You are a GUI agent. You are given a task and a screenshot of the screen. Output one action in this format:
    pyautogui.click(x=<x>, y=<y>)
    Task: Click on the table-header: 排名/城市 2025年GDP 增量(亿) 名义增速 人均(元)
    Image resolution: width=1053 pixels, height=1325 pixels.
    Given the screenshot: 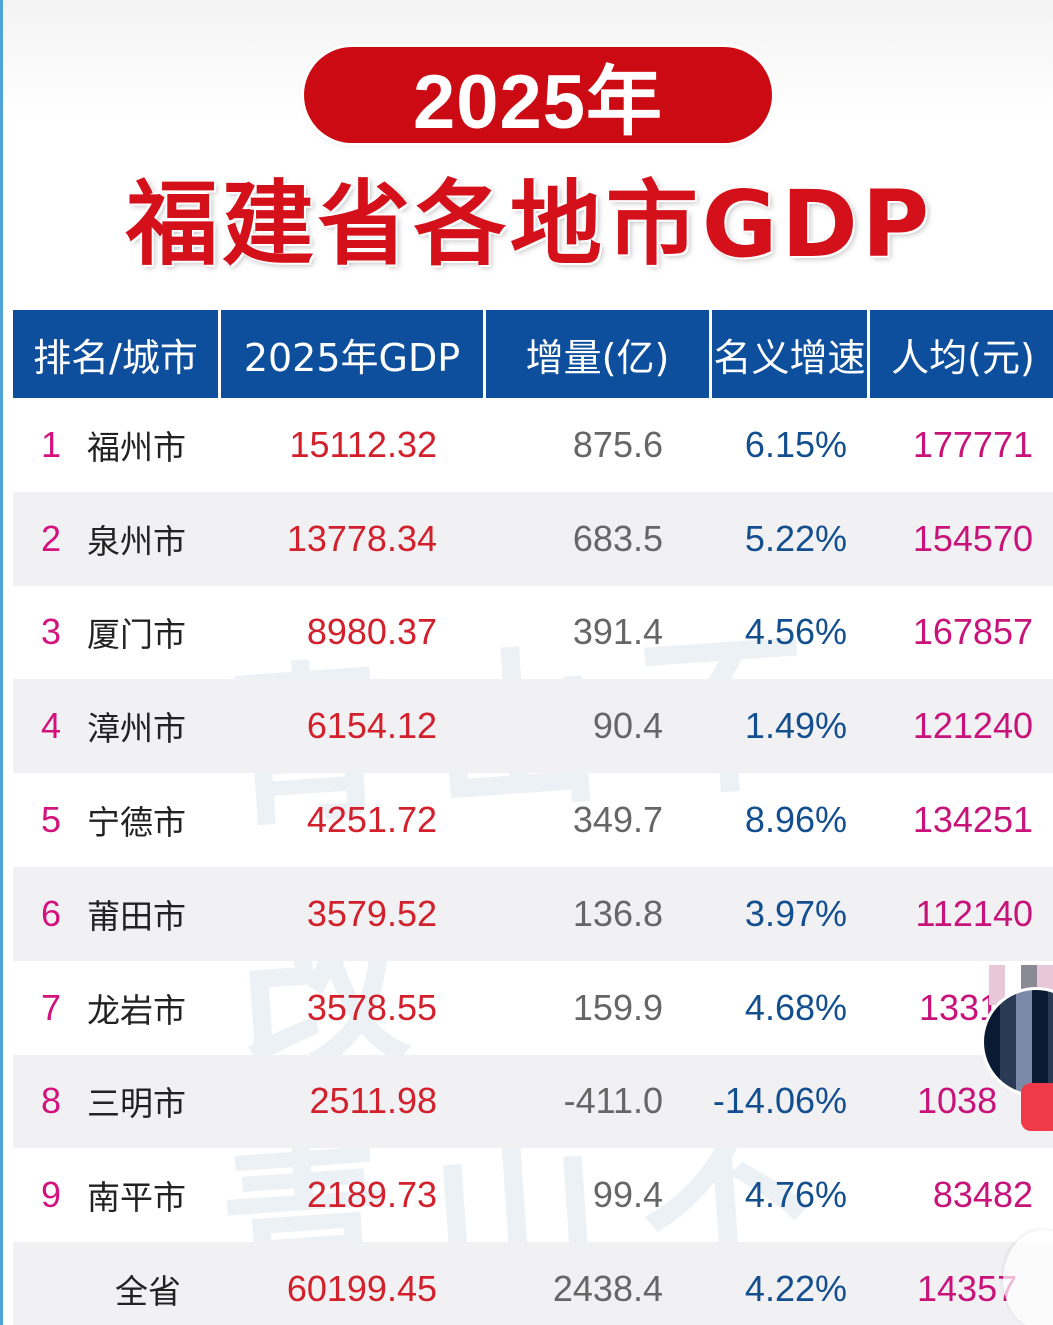 What is the action you would take?
    pyautogui.click(x=533, y=354)
    